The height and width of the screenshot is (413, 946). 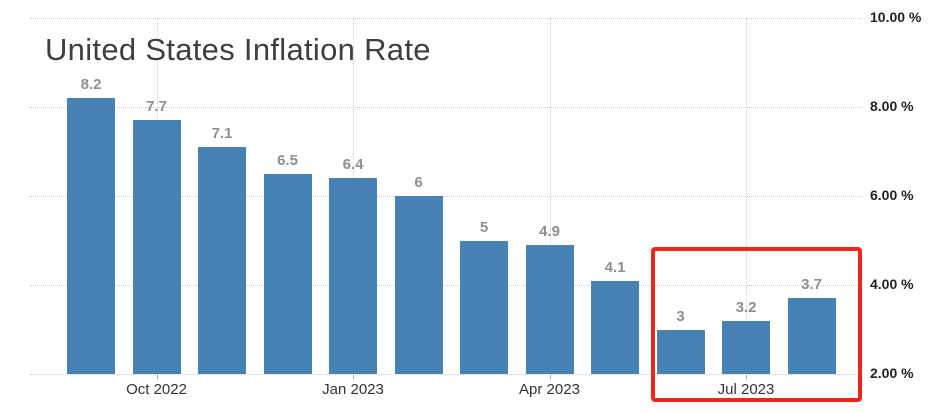 What do you see at coordinates (680, 316) in the screenshot?
I see `bar-value-label: 3` at bounding box center [680, 316].